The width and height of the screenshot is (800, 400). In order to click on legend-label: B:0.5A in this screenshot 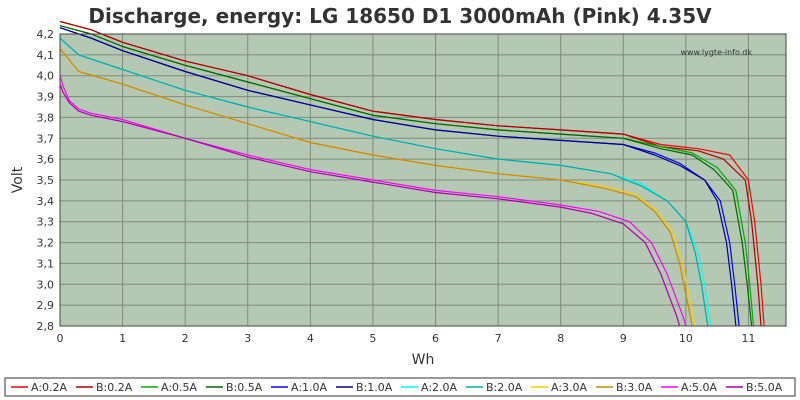, I will do `click(244, 387)`.